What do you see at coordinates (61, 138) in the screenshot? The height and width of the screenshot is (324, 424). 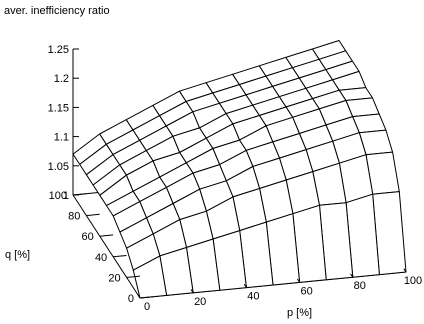 I see `z-tick-label: 1.1` at bounding box center [61, 138].